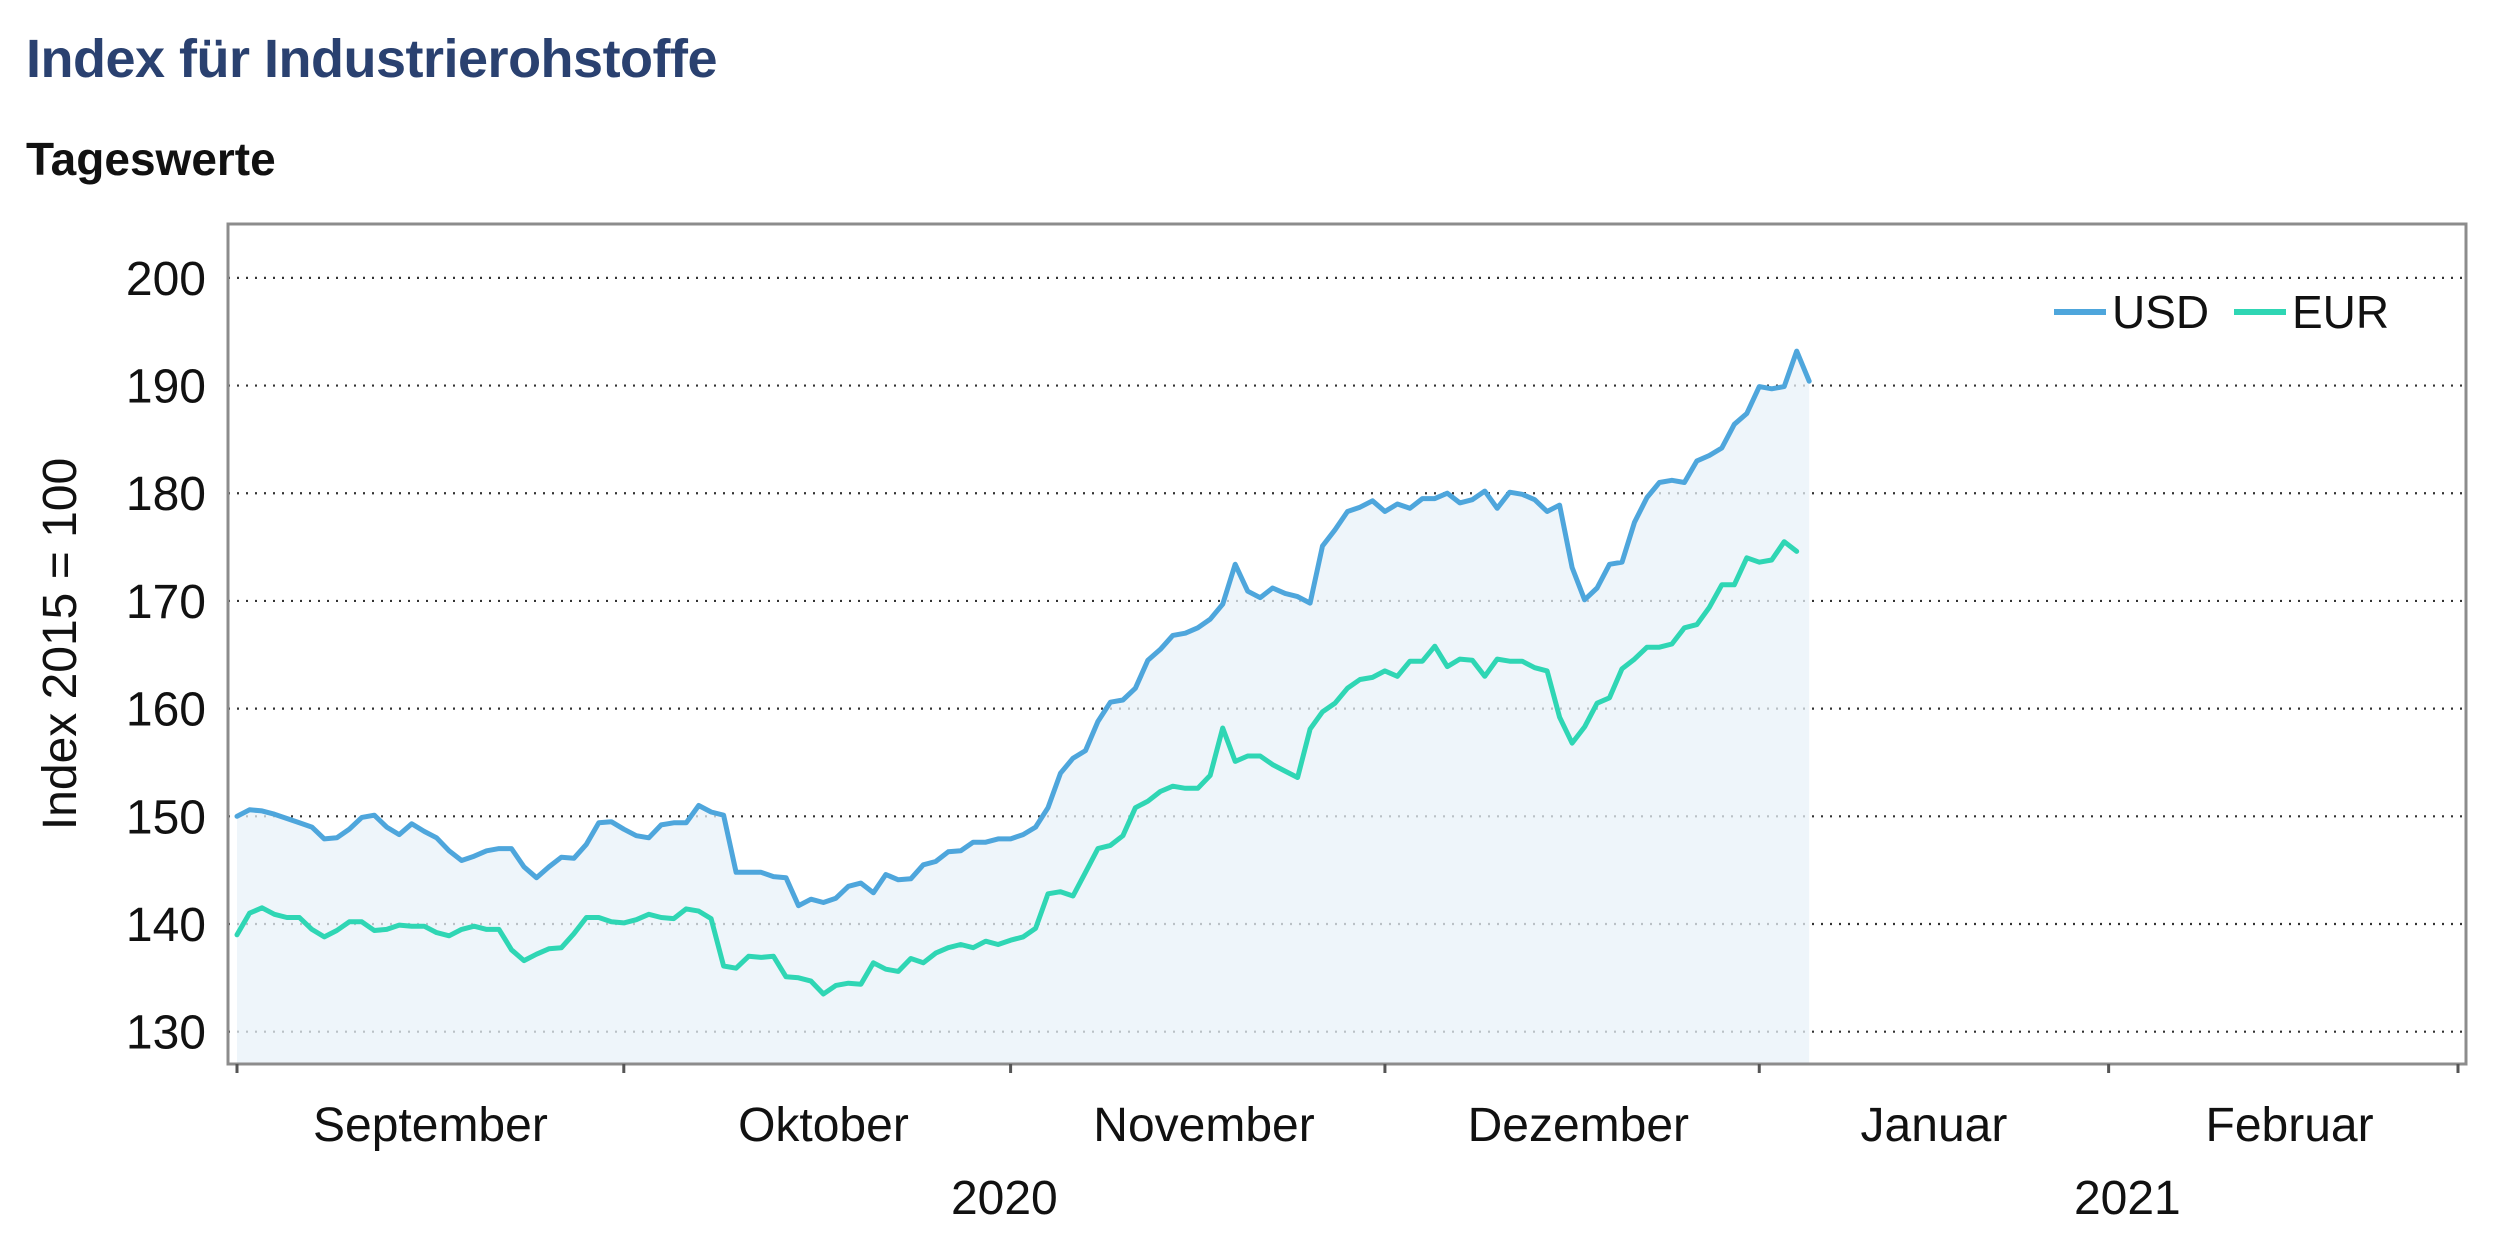  What do you see at coordinates (1004, 1198) in the screenshot?
I see `x-year-label: 2020` at bounding box center [1004, 1198].